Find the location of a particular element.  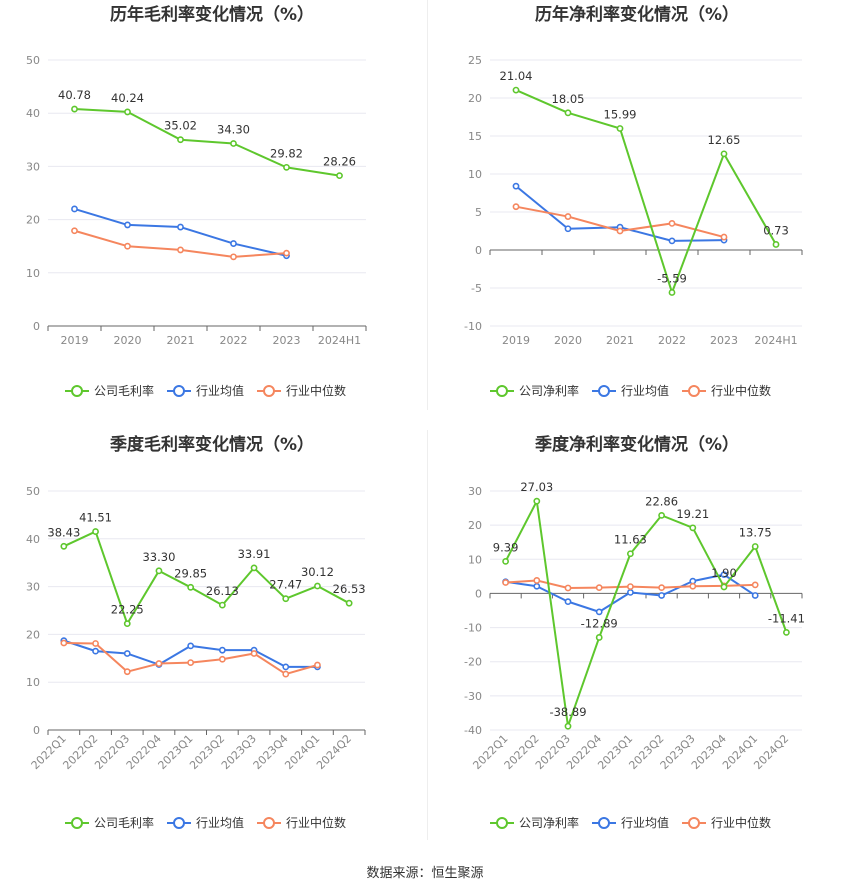

y-tick-label: 40 is located at coordinates (33, 539).